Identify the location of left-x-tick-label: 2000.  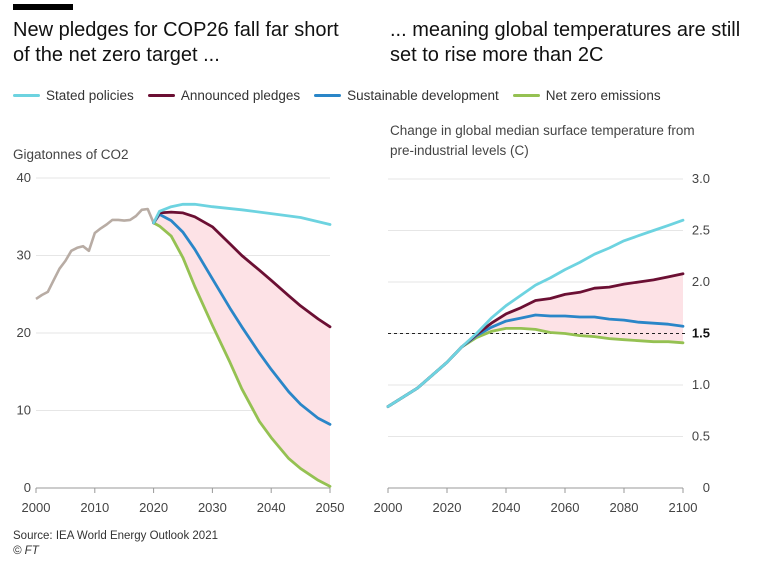
(36, 507).